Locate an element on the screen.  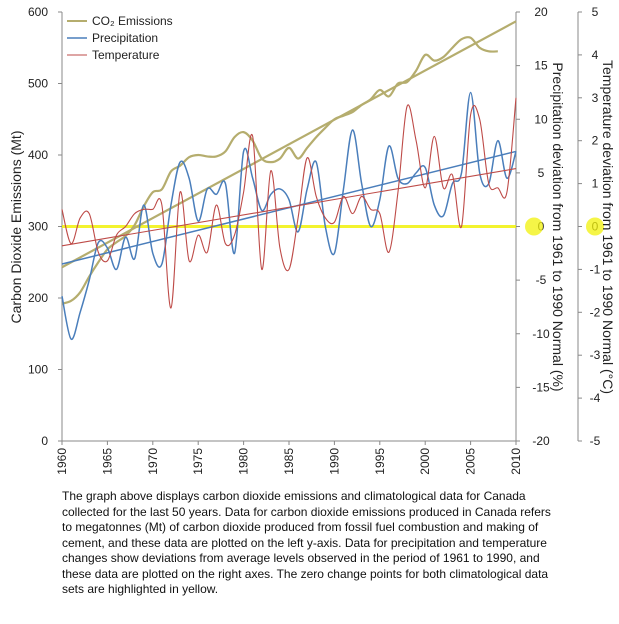
x-tick-label: 2010 is located at coordinates (516, 461).